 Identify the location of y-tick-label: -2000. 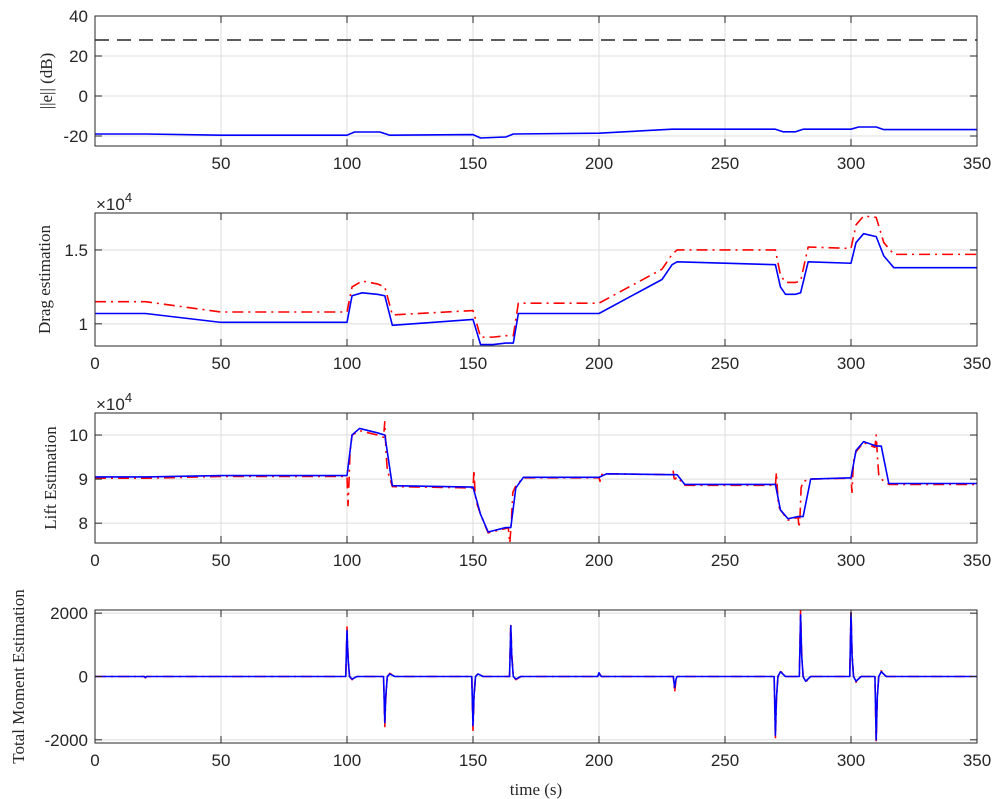
(66, 740).